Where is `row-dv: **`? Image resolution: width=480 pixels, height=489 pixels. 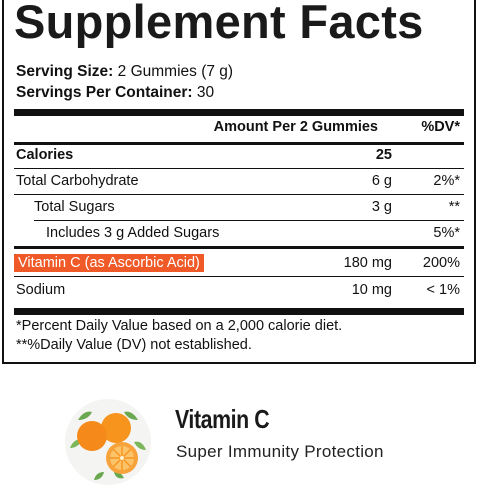 row-dv: ** is located at coordinates (454, 207).